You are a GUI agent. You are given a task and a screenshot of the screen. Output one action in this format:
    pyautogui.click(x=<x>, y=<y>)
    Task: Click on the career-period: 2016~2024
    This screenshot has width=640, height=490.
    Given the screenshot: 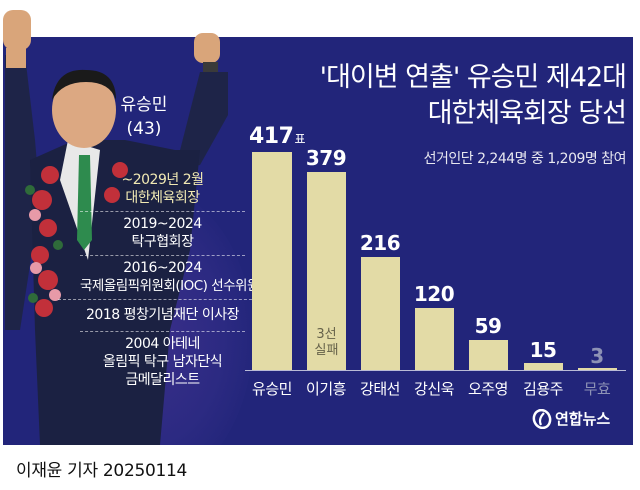 What is the action you would take?
    pyautogui.click(x=162, y=268)
    